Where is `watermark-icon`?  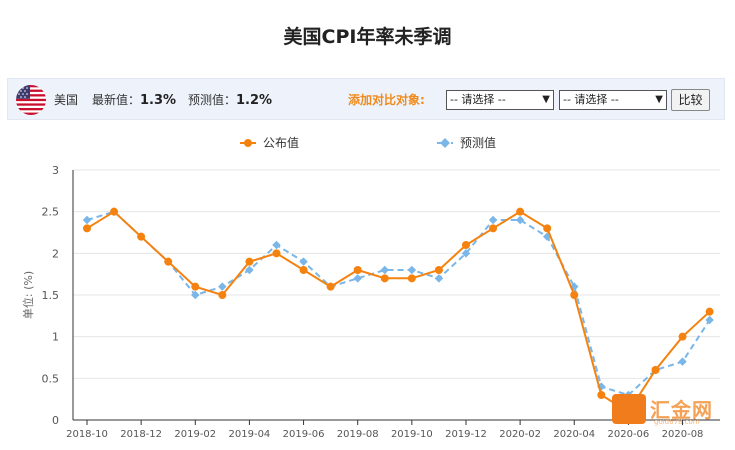 watermark-icon is located at coordinates (629, 409).